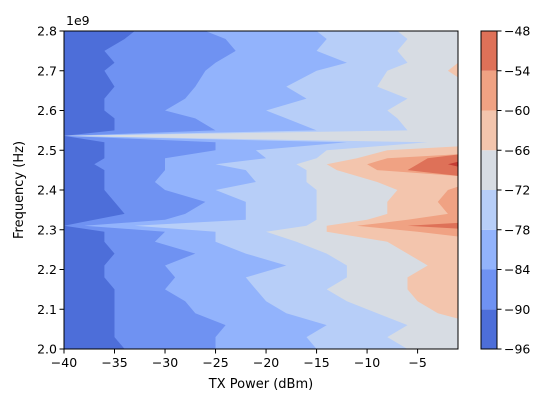 The width and height of the screenshot is (550, 404). Describe the element at coordinates (517, 110) in the screenshot. I see `colorbar-tick-label: −60` at that location.